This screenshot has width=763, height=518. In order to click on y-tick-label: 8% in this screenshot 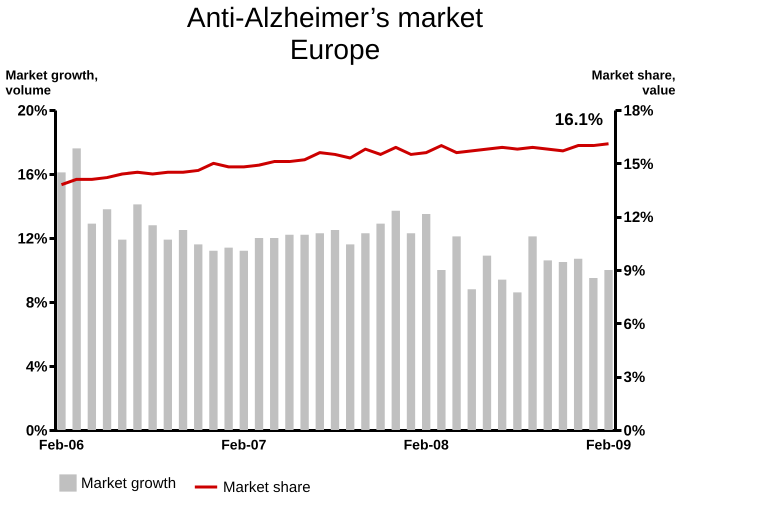, I will do `click(37, 303)`.